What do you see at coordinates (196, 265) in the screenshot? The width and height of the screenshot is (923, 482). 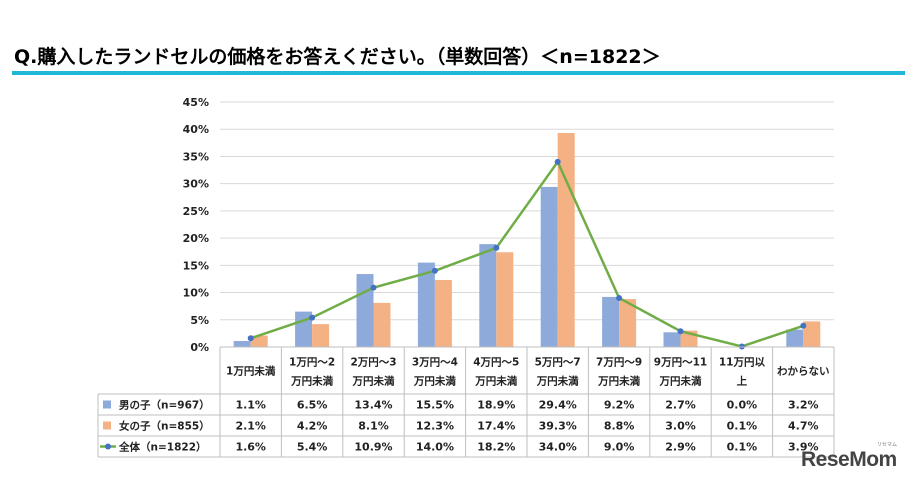 I see `y-tick-label: 15%` at bounding box center [196, 265].